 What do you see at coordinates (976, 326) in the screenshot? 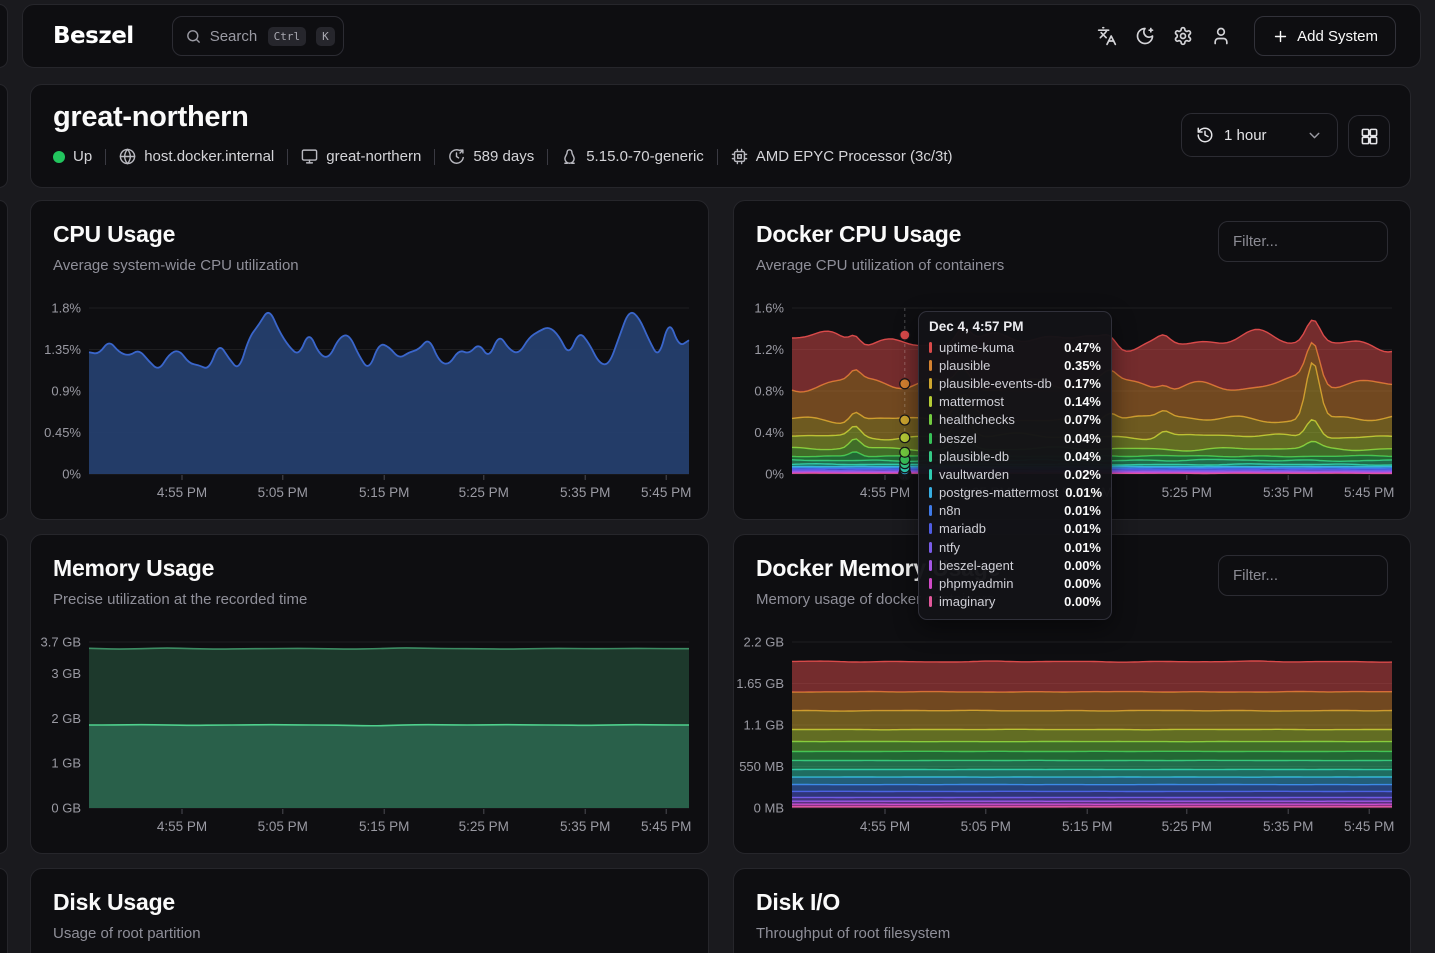
I see `tooltip-timestamp: Dec 4, 4:57 PM` at bounding box center [976, 326].